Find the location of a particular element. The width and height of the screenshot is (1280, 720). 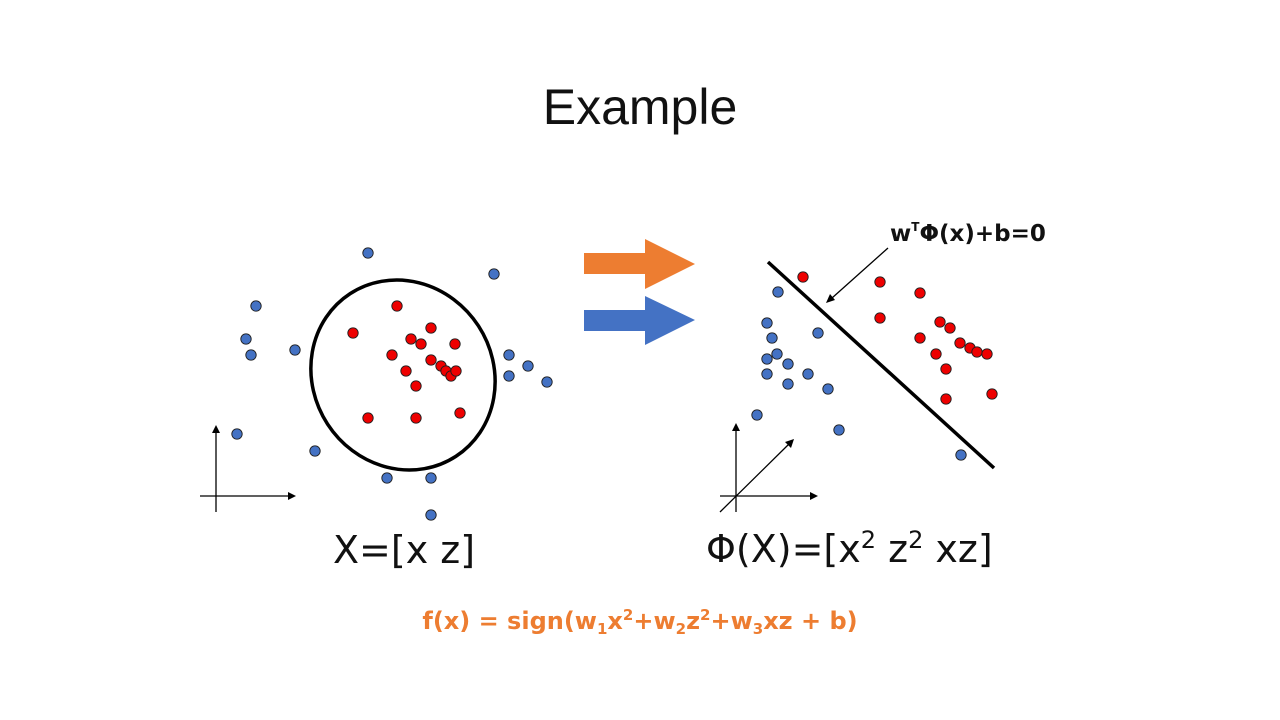

left-axes is located at coordinates (248, 468).